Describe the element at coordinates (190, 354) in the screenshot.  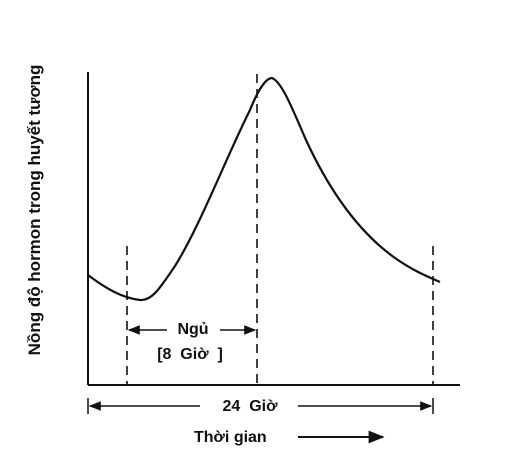
I see `sleep-duration-label: [8 Giờ ]` at that location.